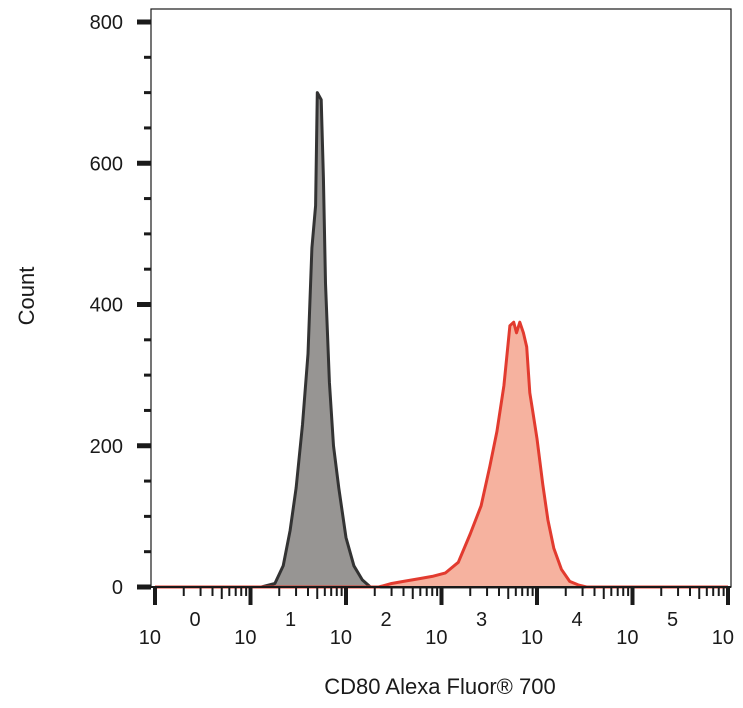 This screenshot has height=708, width=743. I want to click on x-axis-title: CD80 Alexa Fluor® 700, so click(439, 686).